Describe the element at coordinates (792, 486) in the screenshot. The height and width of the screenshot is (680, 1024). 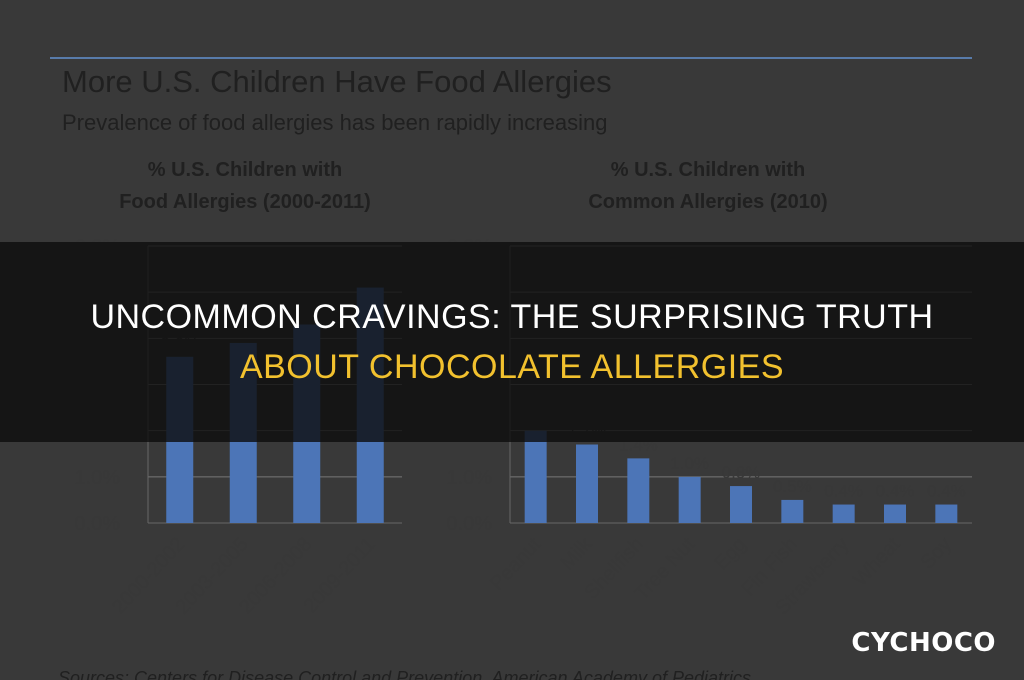
I see `bar-value-label: 0.5%` at that location.